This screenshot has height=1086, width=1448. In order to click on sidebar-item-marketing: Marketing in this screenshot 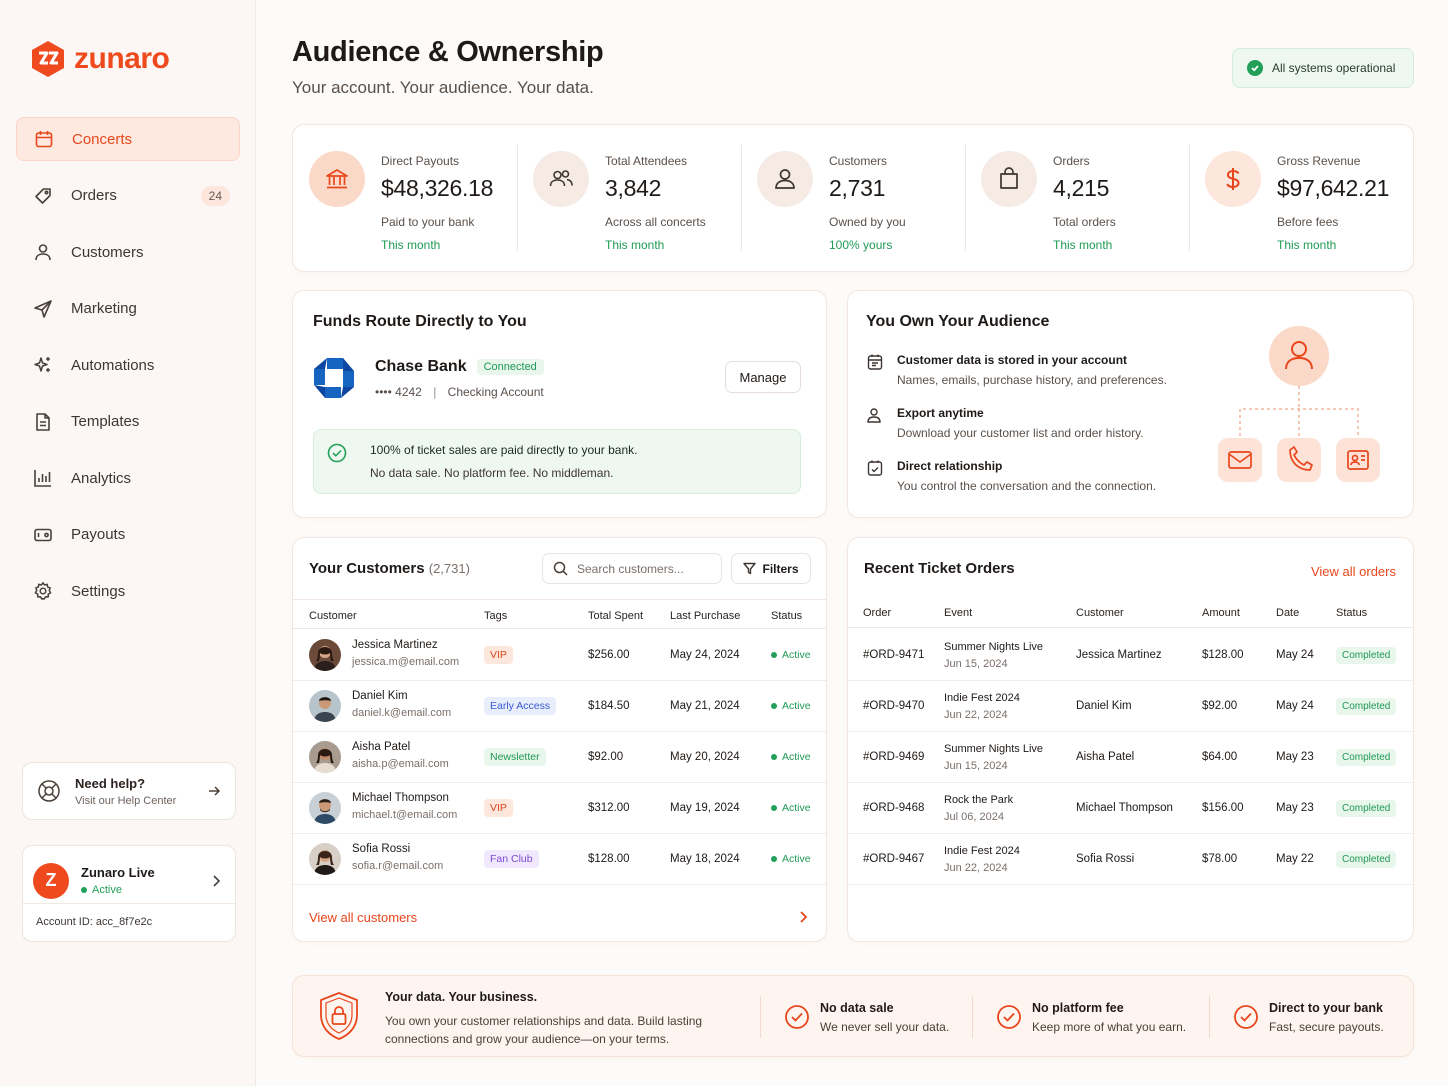, I will do `click(128, 309)`.